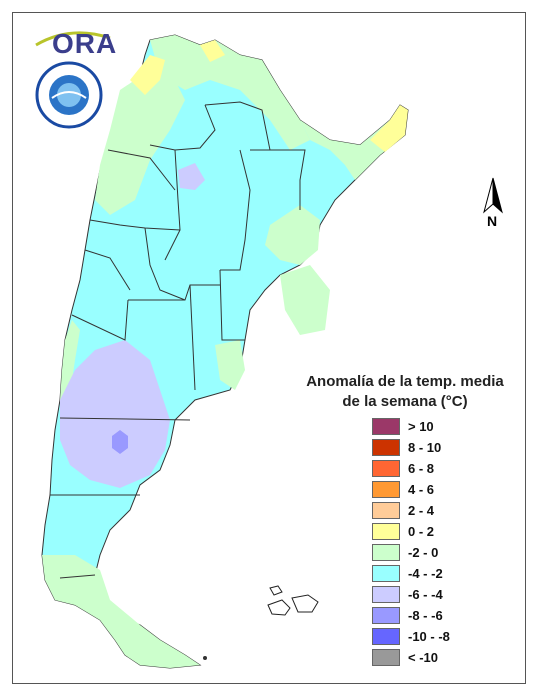 The image size is (538, 696). Describe the element at coordinates (423, 552) in the screenshot. I see `legend-label: -2 - 0` at that location.